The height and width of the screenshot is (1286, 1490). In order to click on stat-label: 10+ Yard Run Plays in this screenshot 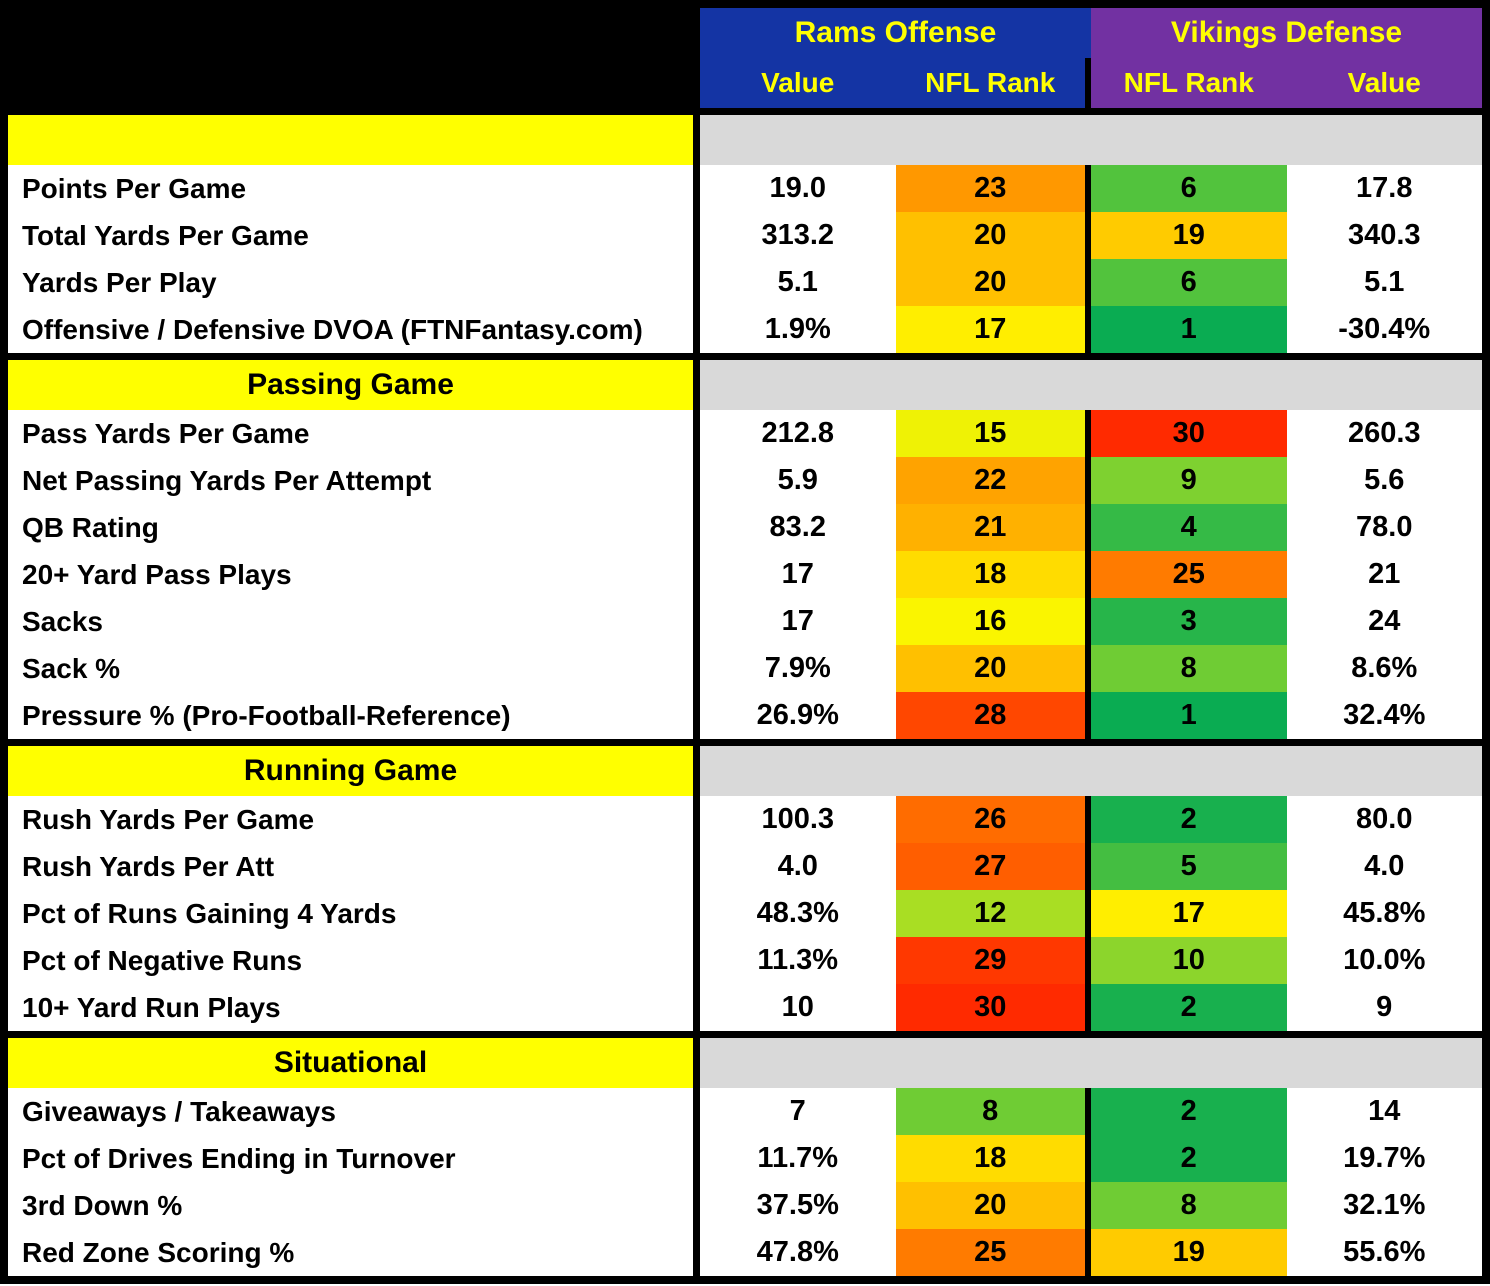, I will do `click(354, 1007)`.